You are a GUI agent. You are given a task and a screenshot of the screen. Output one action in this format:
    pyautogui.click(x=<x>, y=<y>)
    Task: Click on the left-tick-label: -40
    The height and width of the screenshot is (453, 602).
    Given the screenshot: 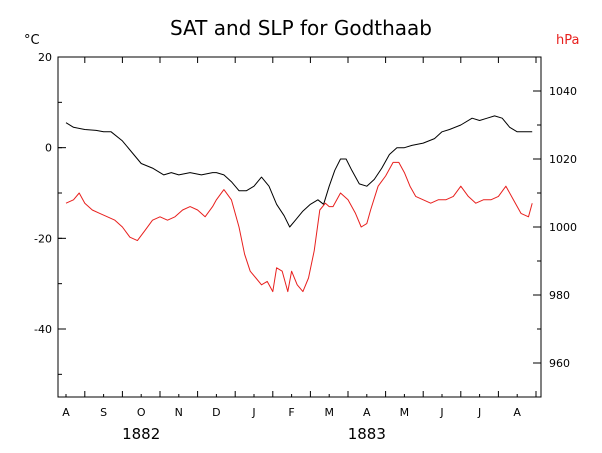 What is the action you would take?
    pyautogui.click(x=43, y=329)
    